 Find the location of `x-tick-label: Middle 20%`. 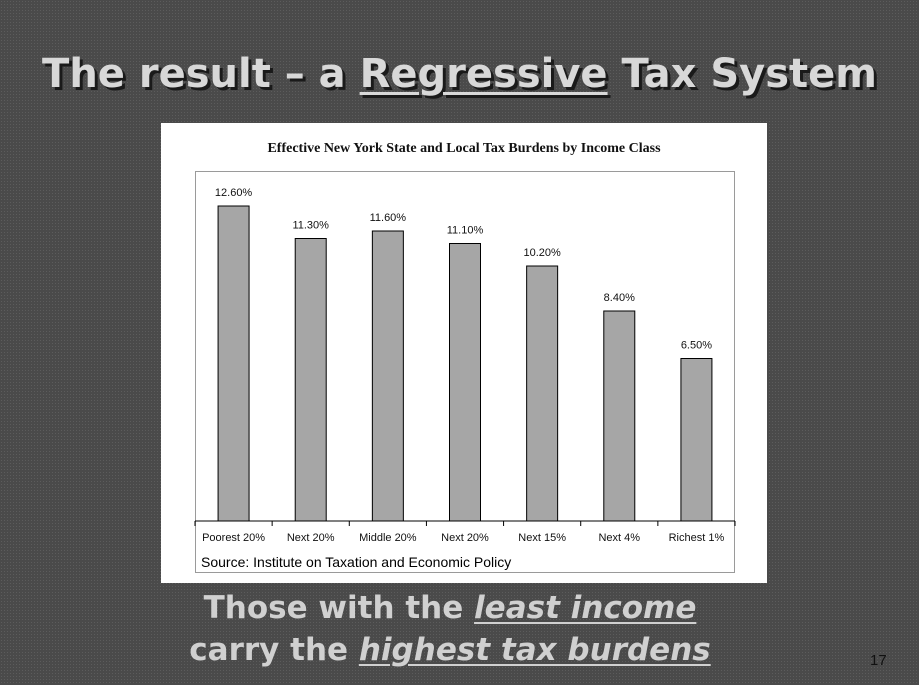

x-tick-label: Middle 20% is located at coordinates (388, 538).